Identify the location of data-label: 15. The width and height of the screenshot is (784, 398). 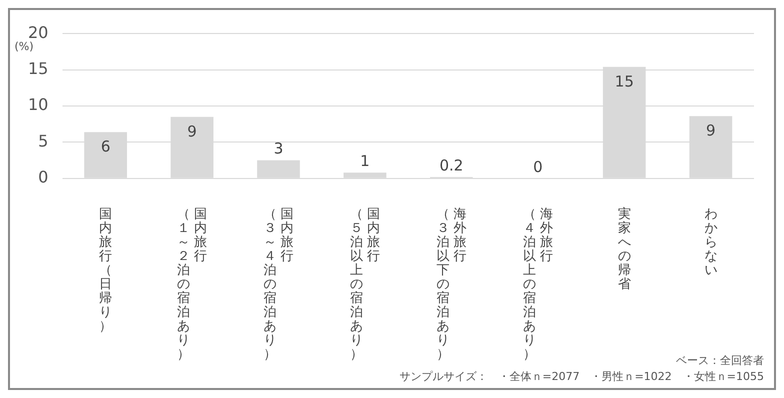
(624, 81).